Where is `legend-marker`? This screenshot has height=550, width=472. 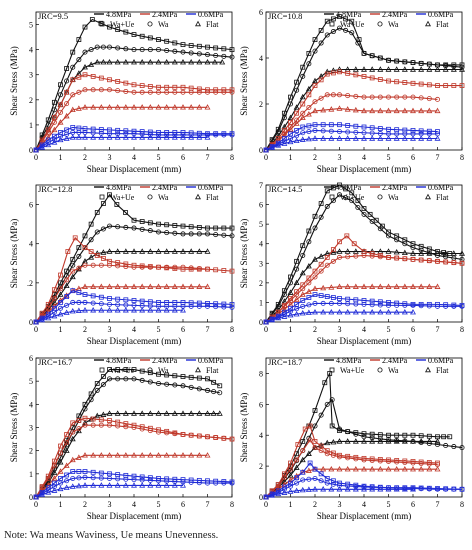 legend-marker is located at coordinates (428, 369).